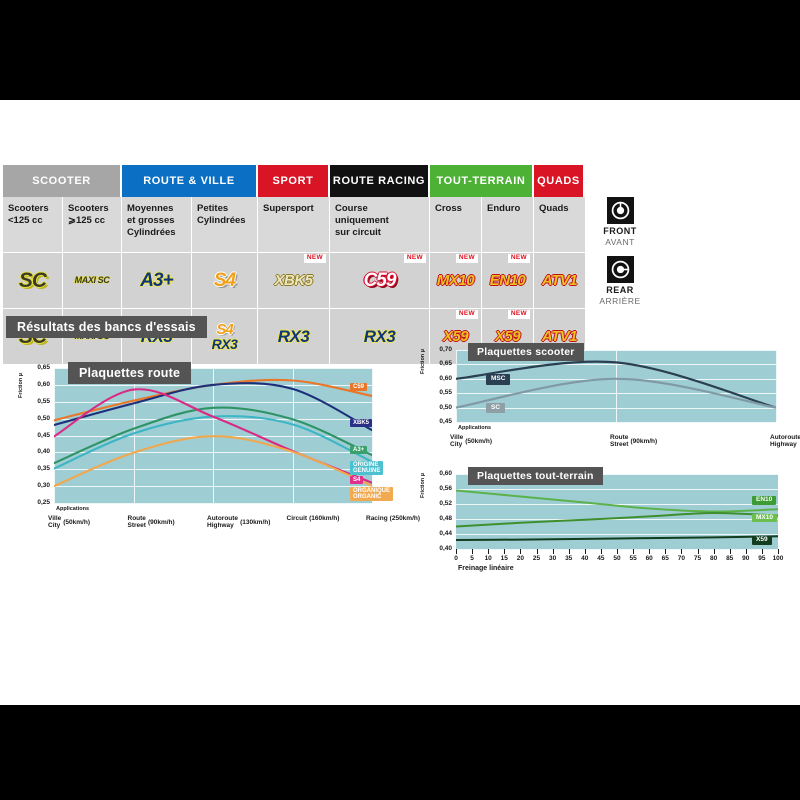 This screenshot has width=800, height=800. I want to click on results-title-banner: Résultats des bancs d'essais, so click(106, 327).